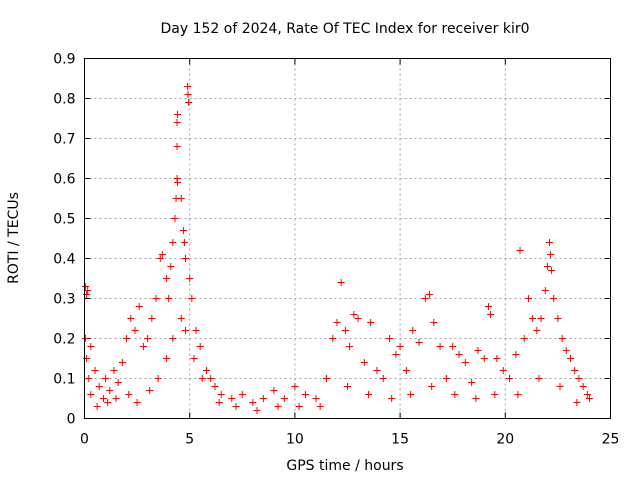 The height and width of the screenshot is (480, 640). I want to click on x-tick-label: 10, so click(295, 440).